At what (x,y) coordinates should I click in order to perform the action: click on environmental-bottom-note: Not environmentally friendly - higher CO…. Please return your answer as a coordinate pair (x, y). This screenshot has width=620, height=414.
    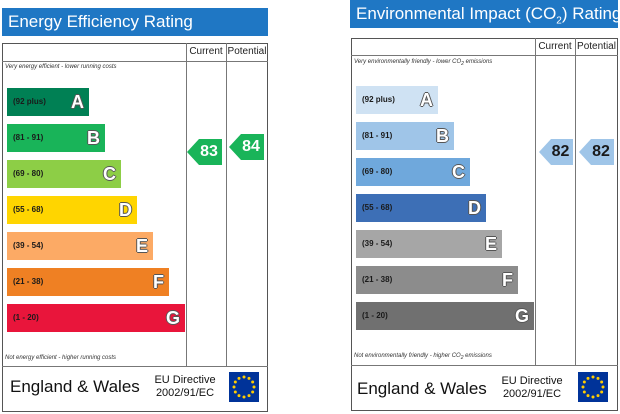
    Looking at the image, I should click on (423, 357).